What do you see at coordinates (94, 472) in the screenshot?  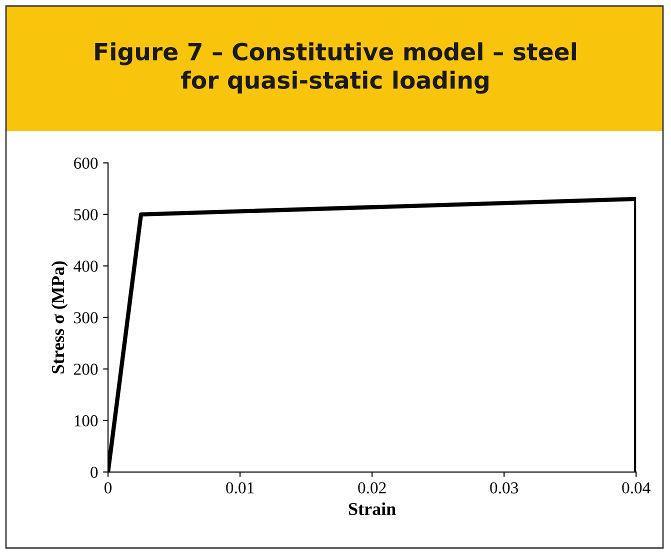 I see `y-tick-label: 0` at bounding box center [94, 472].